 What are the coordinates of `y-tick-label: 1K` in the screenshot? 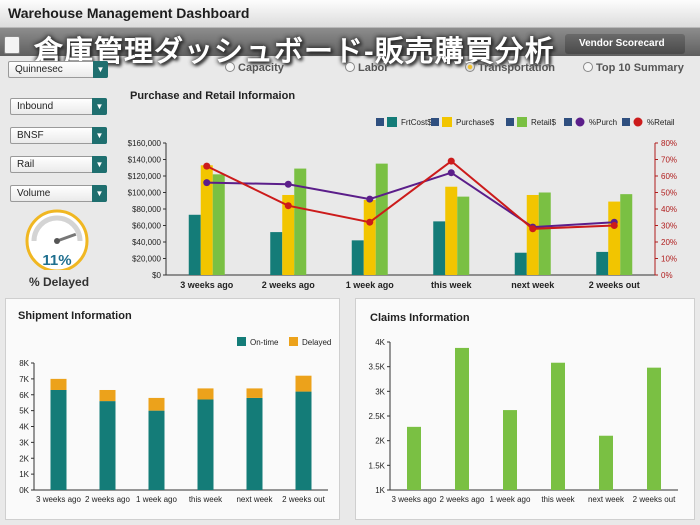 It's located at (380, 490).